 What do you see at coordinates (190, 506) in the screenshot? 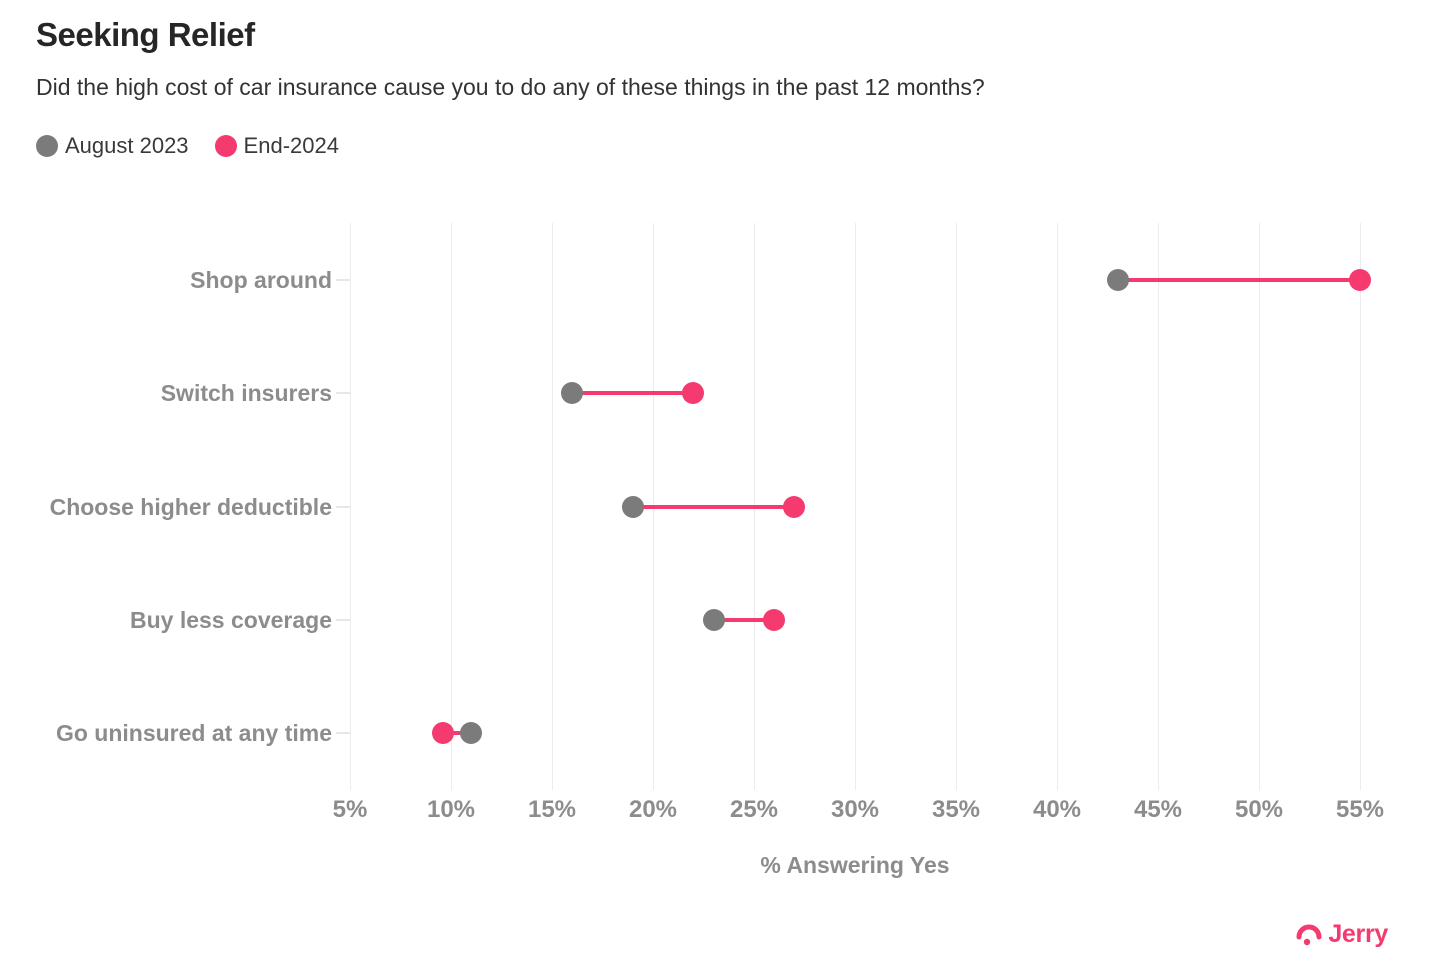
I see `category-label: Choose higher deductible` at bounding box center [190, 506].